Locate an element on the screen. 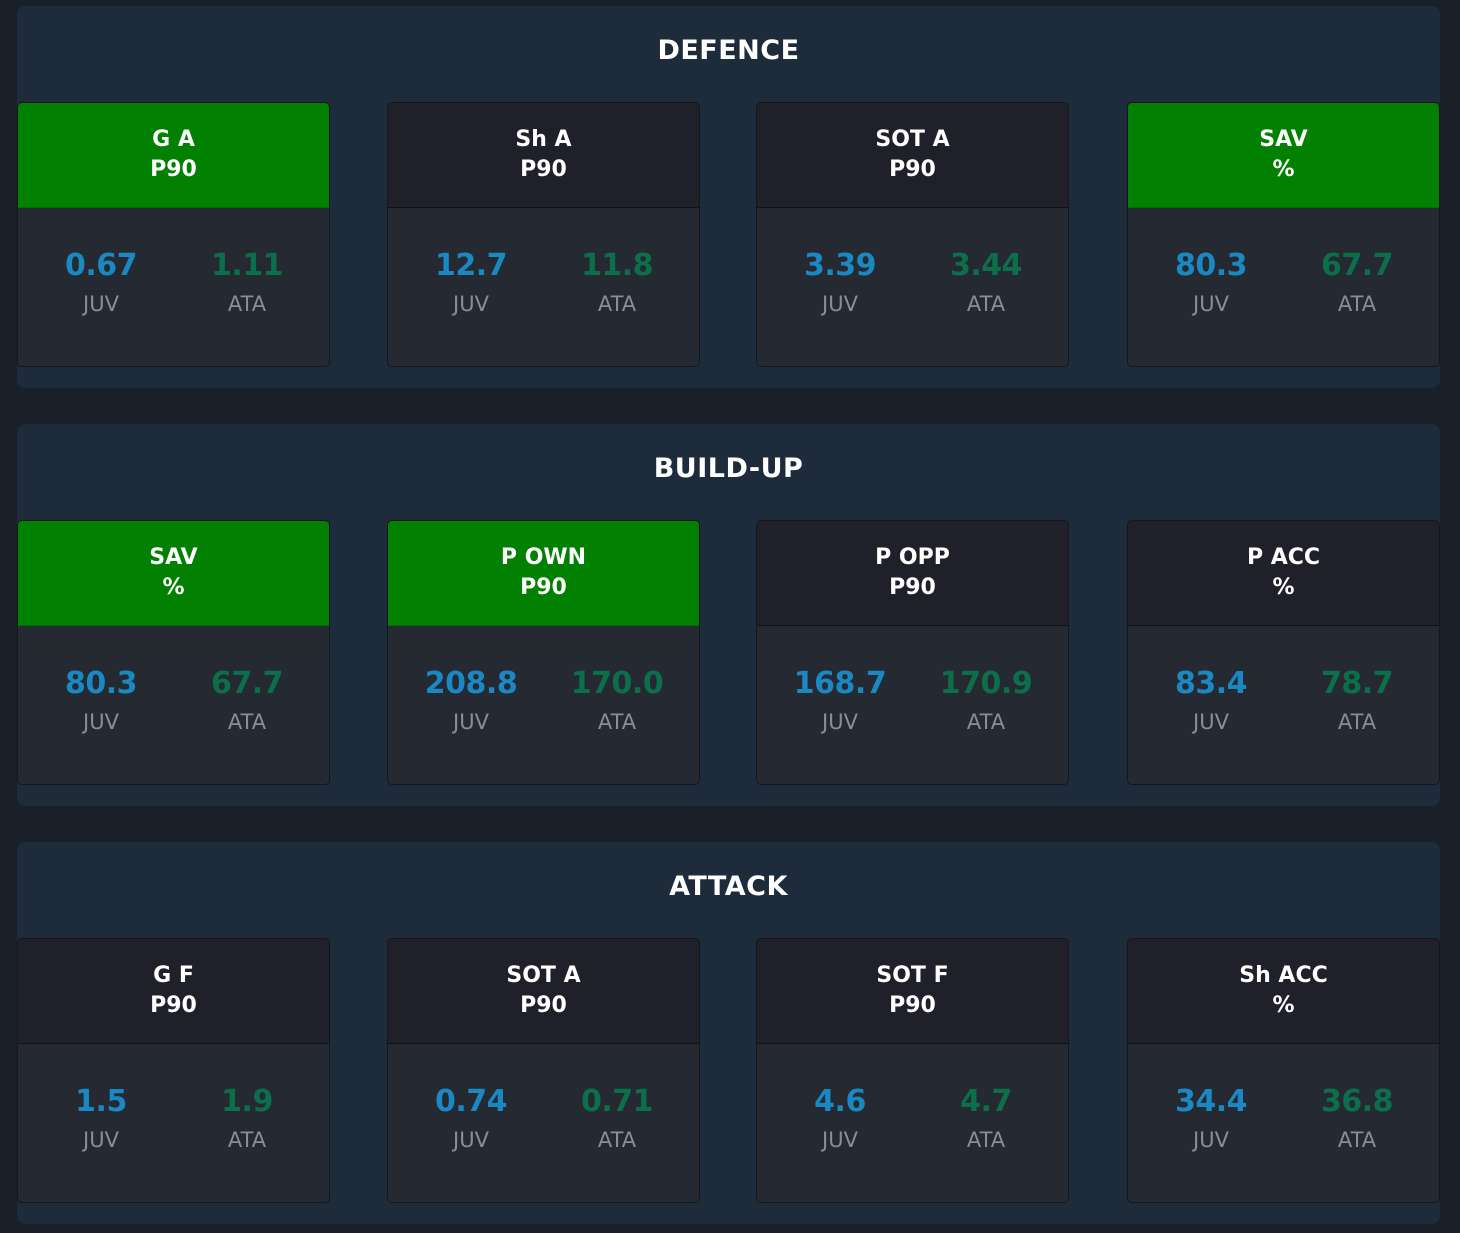 The image size is (1460, 1233). stat-values: 4.6 JUV 4.7 ATA is located at coordinates (912, 1123).